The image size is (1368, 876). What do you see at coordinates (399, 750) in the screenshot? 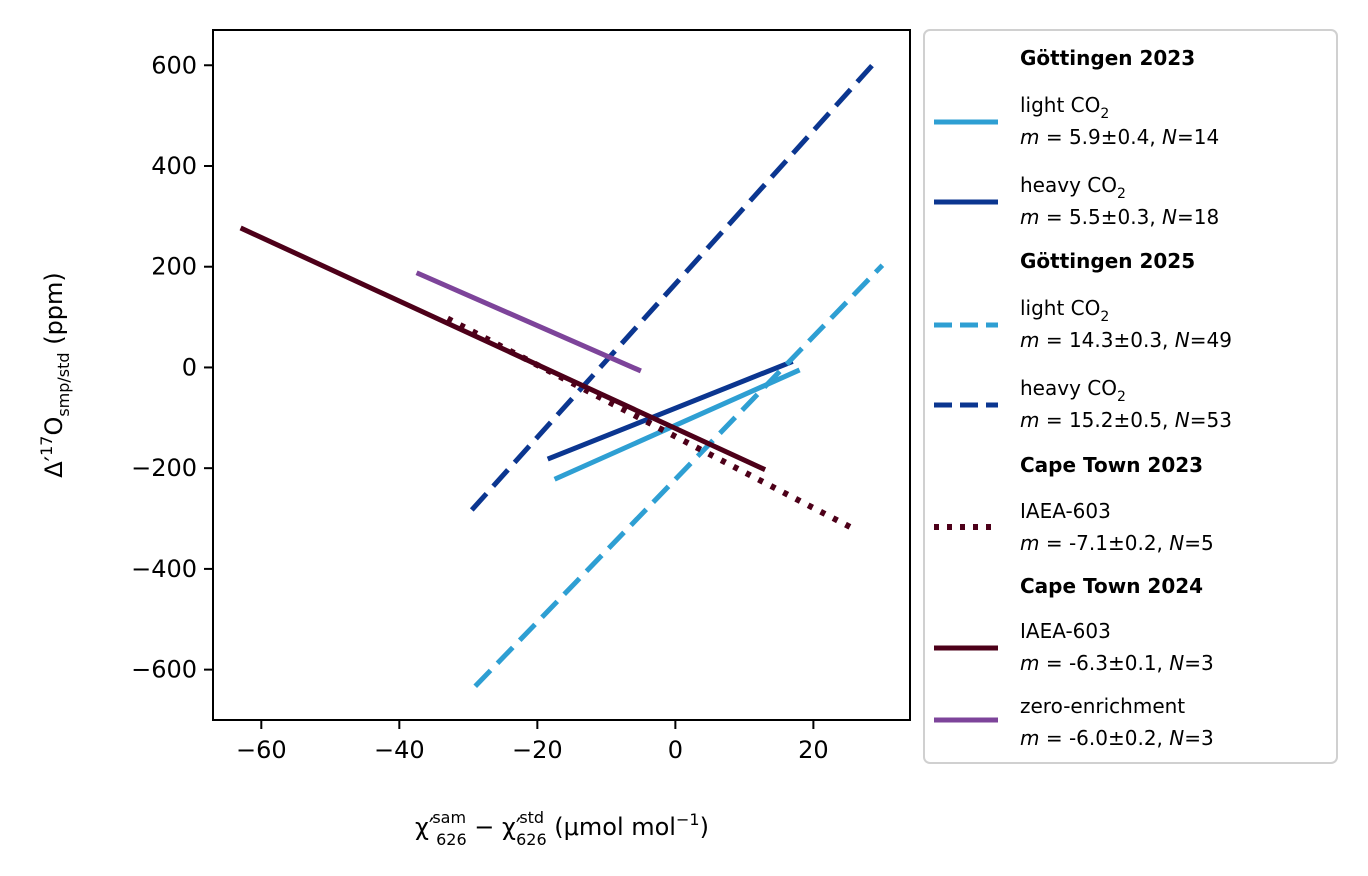
I see `x-tick-label: −40` at bounding box center [399, 750].